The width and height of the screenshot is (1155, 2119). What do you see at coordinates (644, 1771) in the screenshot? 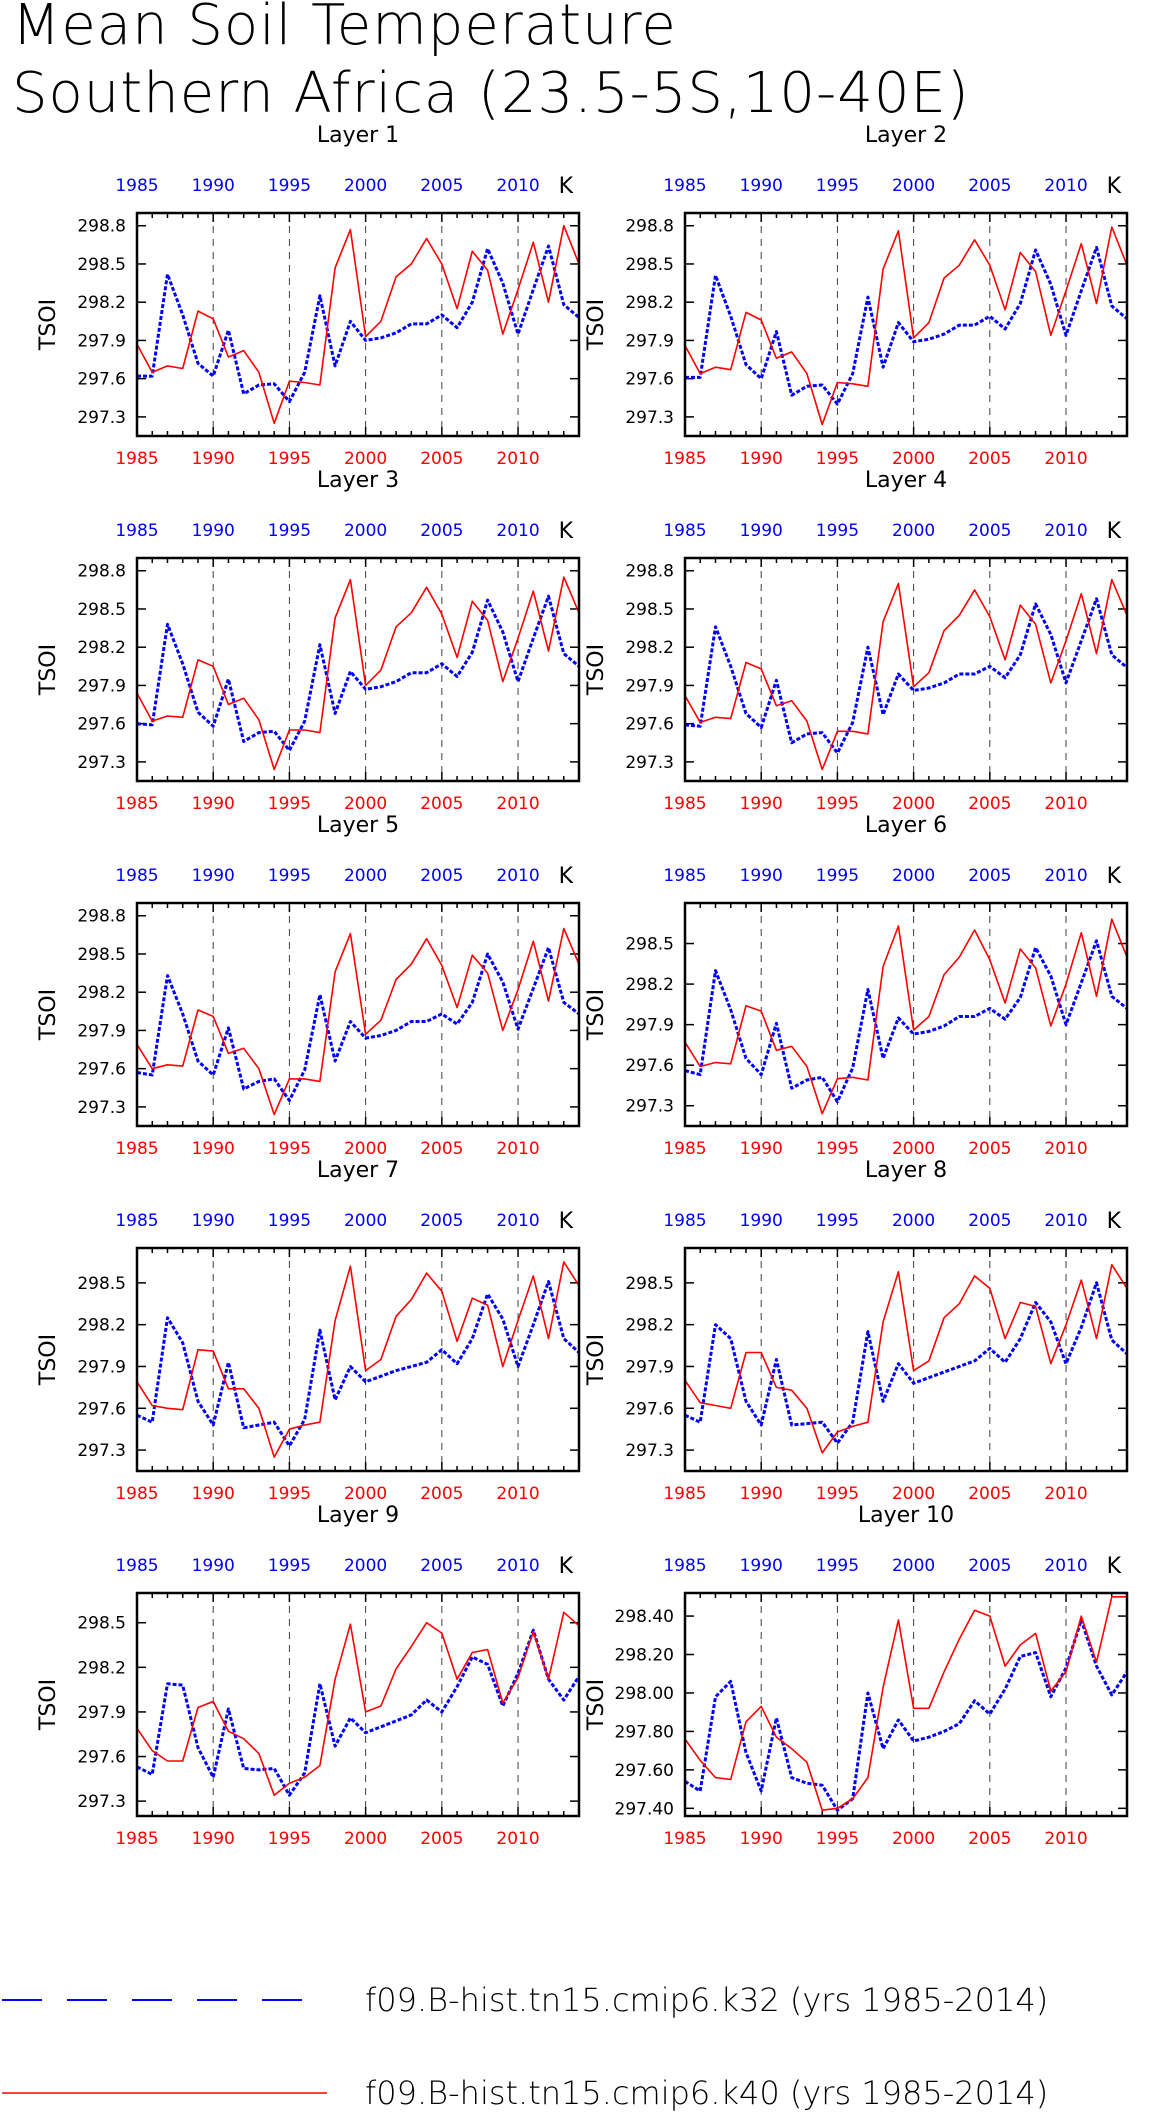
I see `y-tick-label: 297.60` at bounding box center [644, 1771].